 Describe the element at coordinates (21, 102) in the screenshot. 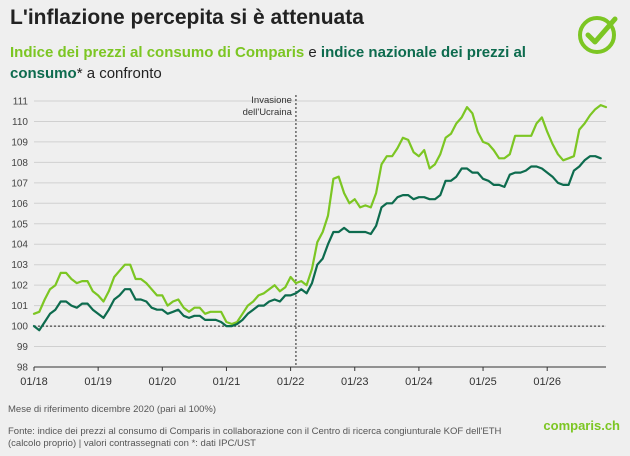

I see `y-tick-label: 111` at that location.